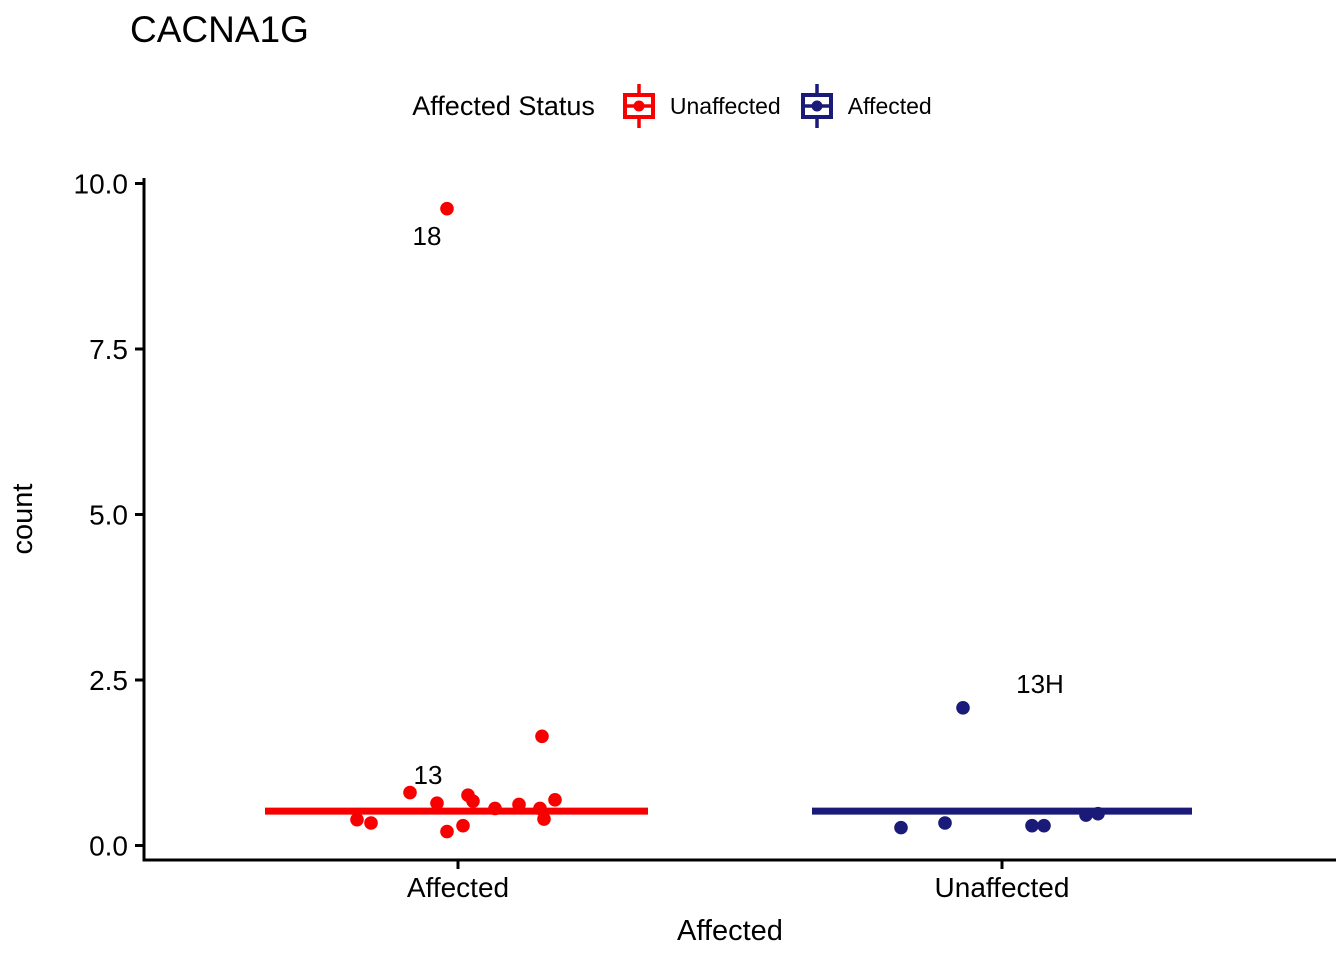  Describe the element at coordinates (108, 349) in the screenshot. I see `y-tick-label: 7.5` at that location.